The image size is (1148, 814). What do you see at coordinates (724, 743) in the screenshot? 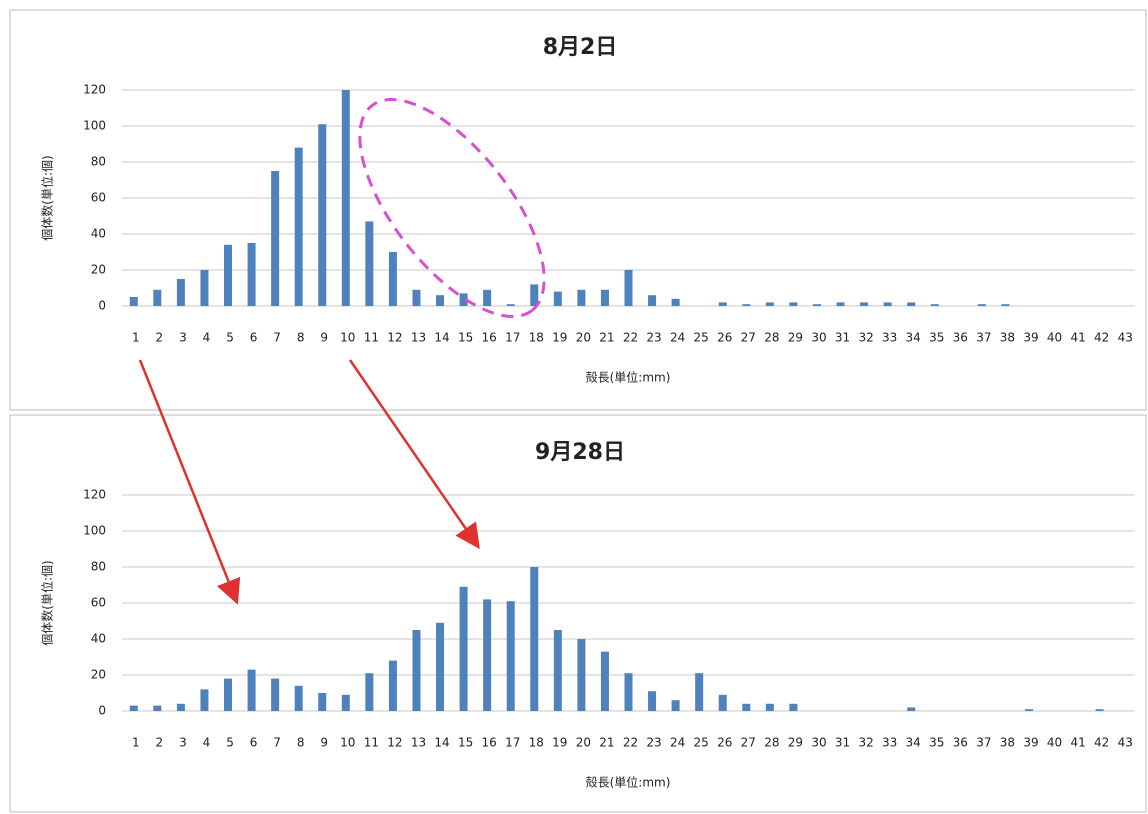
I see `x-tick-label: 26` at bounding box center [724, 743].